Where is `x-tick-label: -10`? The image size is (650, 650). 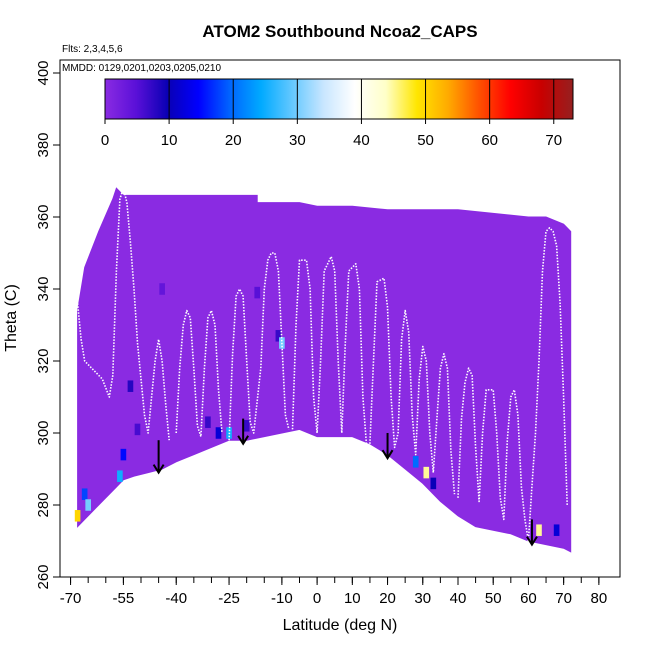 x-tick-label: -10 is located at coordinates (282, 598).